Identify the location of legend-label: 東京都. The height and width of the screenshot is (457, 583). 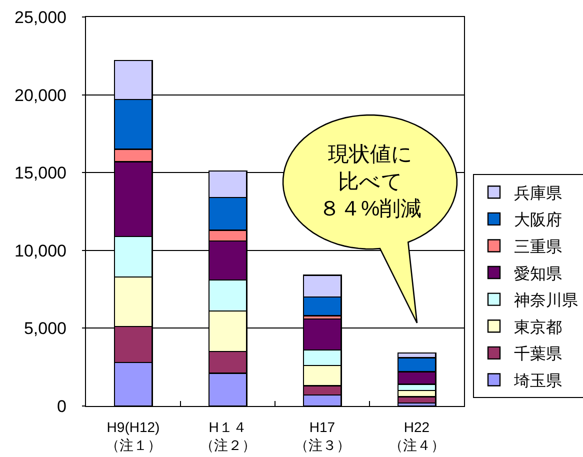
(538, 327).